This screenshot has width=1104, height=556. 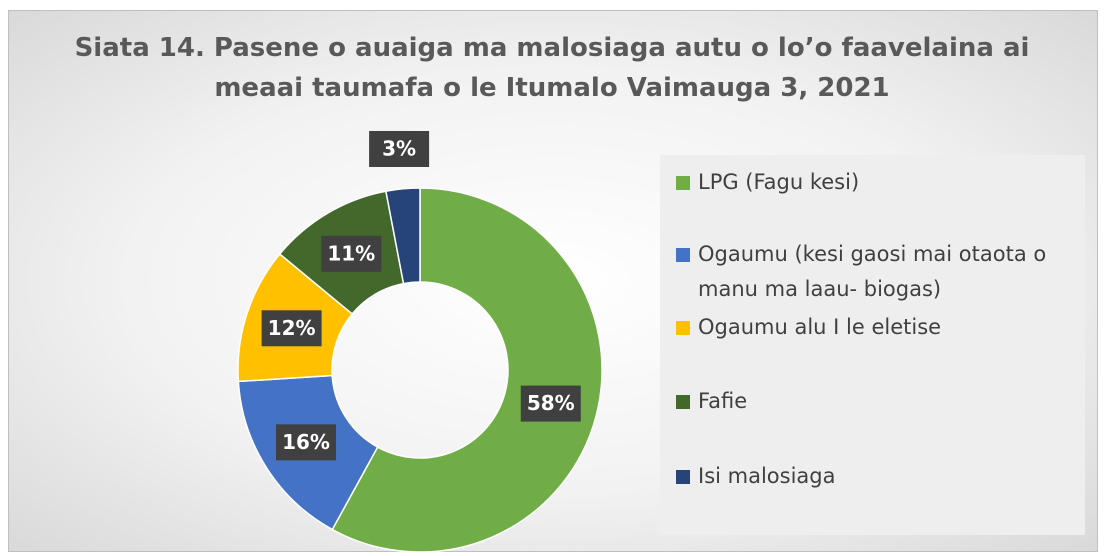 I want to click on legend-item: LPG (Fagu kesi), so click(x=887, y=182).